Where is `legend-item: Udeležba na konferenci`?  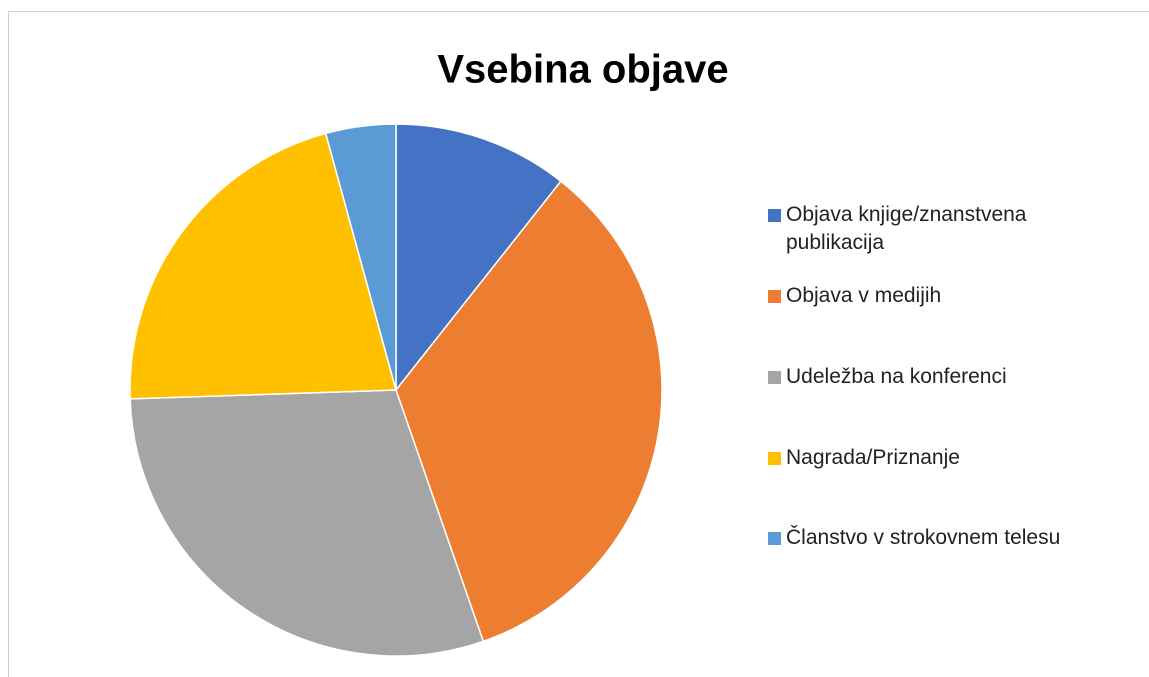 legend-item: Udeležba na konferenci is located at coordinates (943, 377).